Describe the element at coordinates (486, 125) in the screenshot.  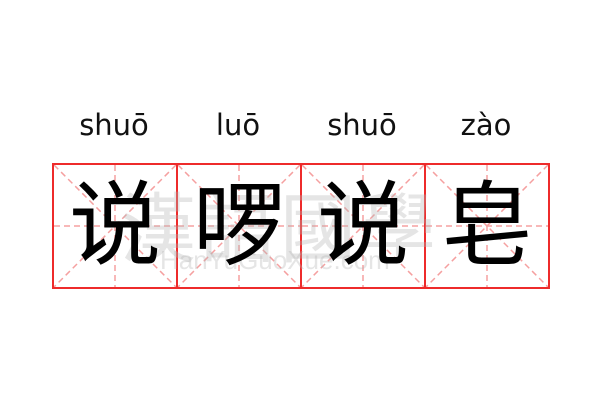
I see `pinyin-3: zào` at that location.